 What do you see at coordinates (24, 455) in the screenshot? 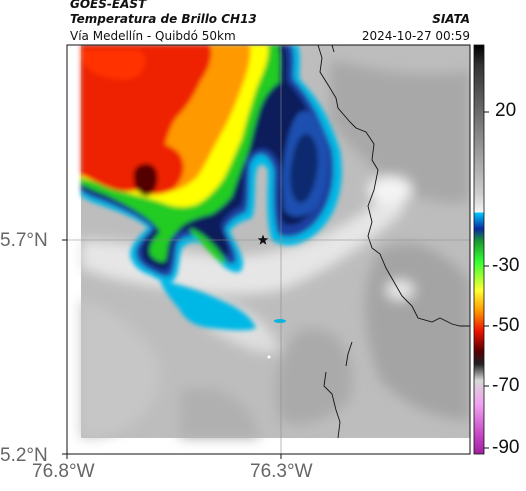
I see `lat-tick-label: 5.2°N` at bounding box center [24, 455].